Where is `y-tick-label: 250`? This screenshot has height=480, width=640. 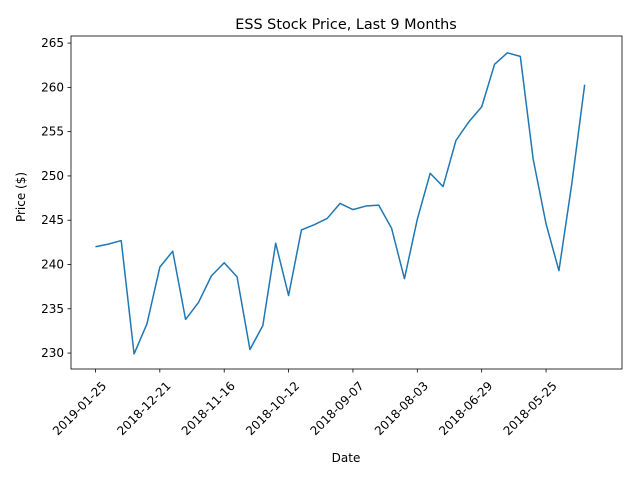 y-tick-label: 250 is located at coordinates (52, 176).